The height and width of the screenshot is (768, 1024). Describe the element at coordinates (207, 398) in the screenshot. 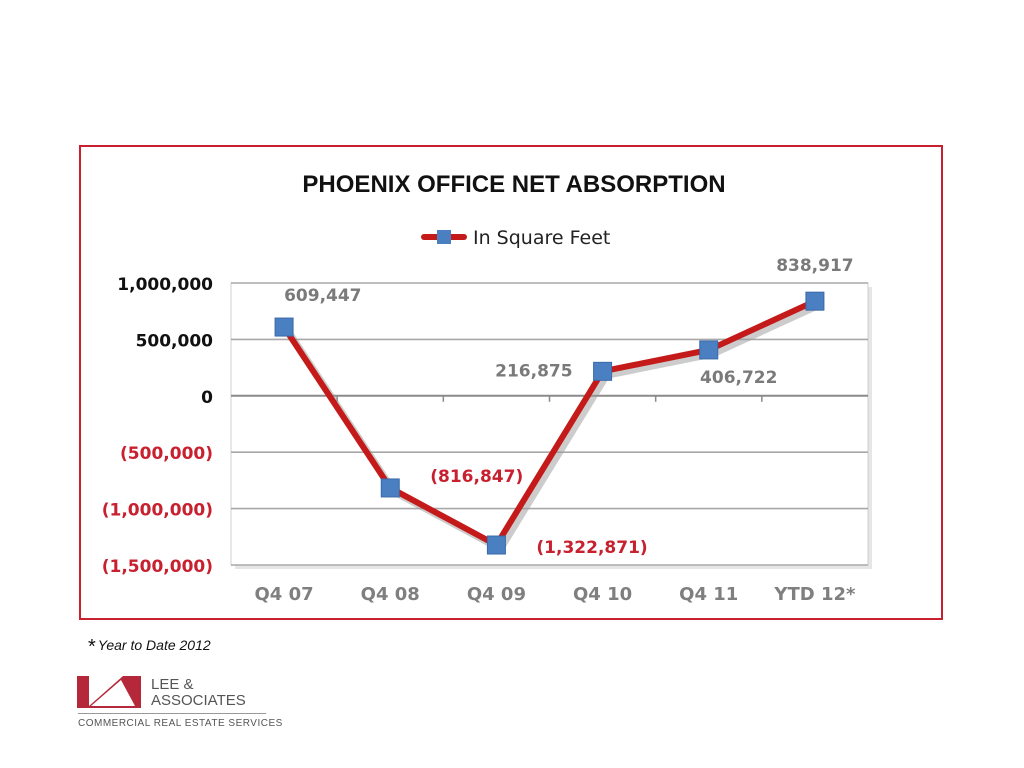

I see `y-tick-label: 0` at that location.